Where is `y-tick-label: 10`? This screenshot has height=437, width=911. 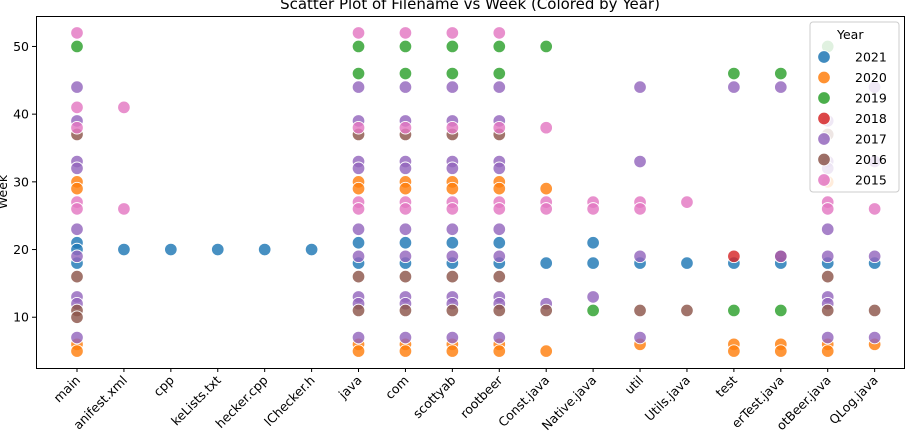
y-tick-label: 10 is located at coordinates (21, 317).